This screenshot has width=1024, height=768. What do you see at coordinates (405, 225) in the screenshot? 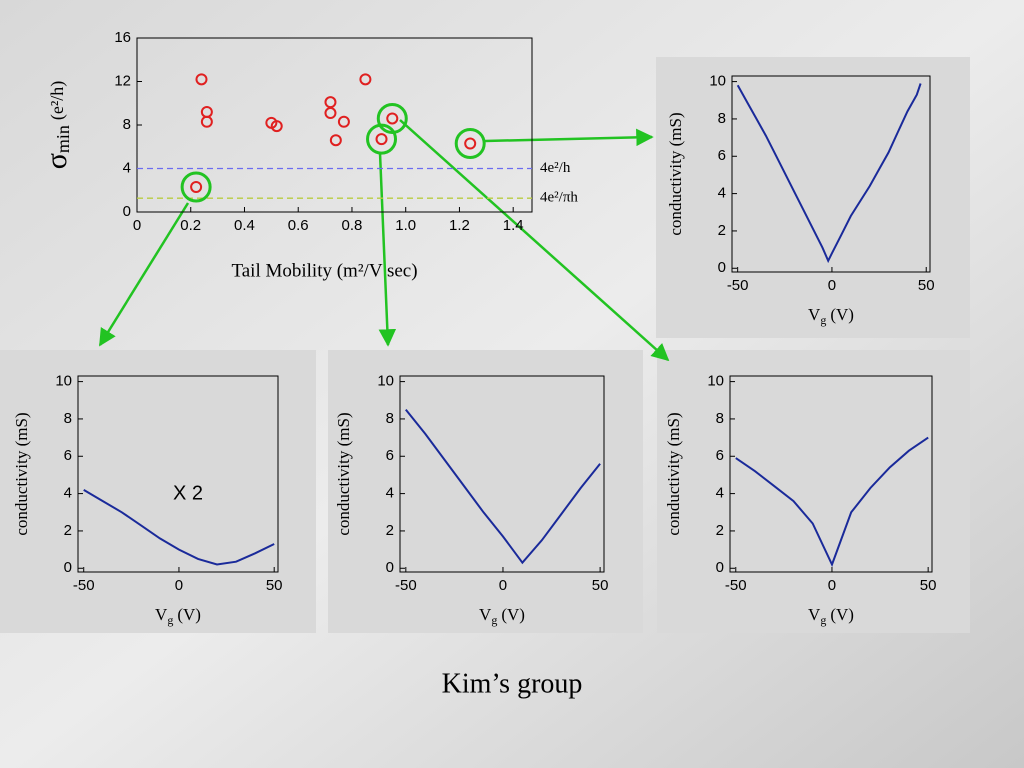
I see `x-tick-label: 1.0` at bounding box center [405, 225].